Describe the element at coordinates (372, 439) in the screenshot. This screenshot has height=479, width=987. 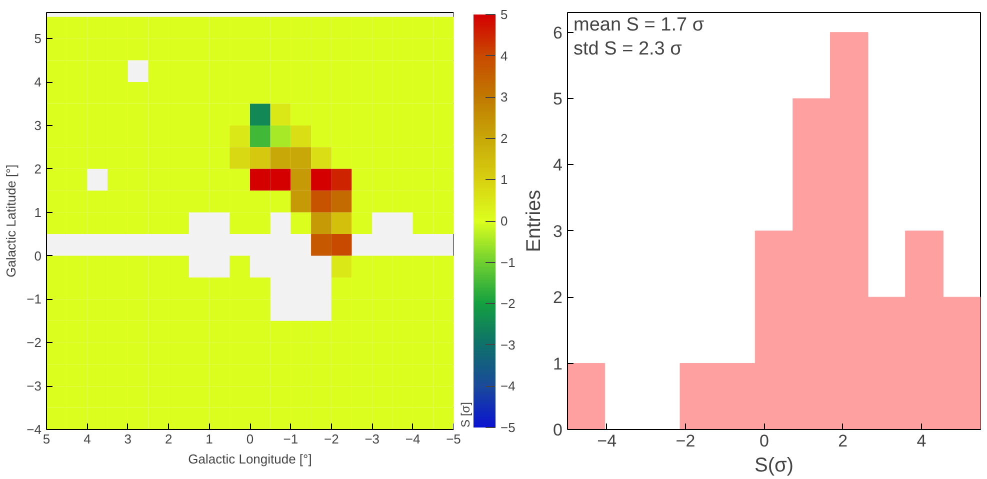
I see `x-tick-label: −3` at that location.